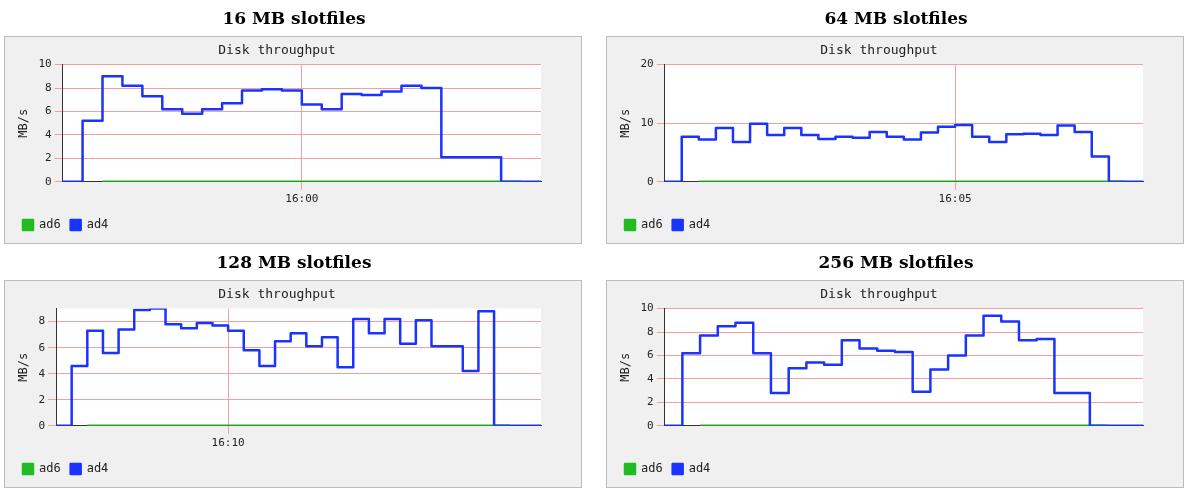 The image size is (1186, 492). I want to click on chart-title: 256 MB slotfiles, so click(896, 262).